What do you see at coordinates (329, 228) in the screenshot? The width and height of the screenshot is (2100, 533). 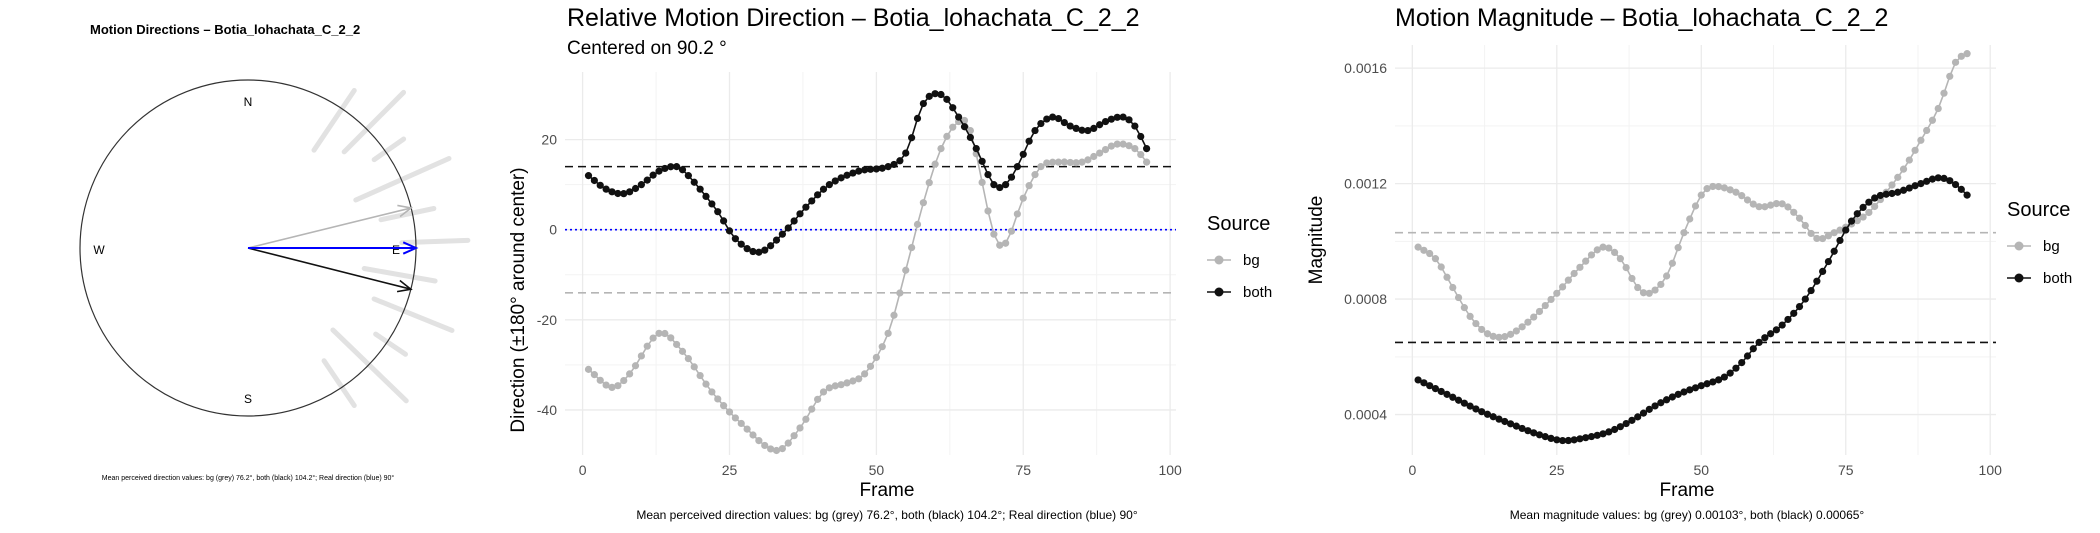 I see `compass-arrow-bg` at bounding box center [329, 228].